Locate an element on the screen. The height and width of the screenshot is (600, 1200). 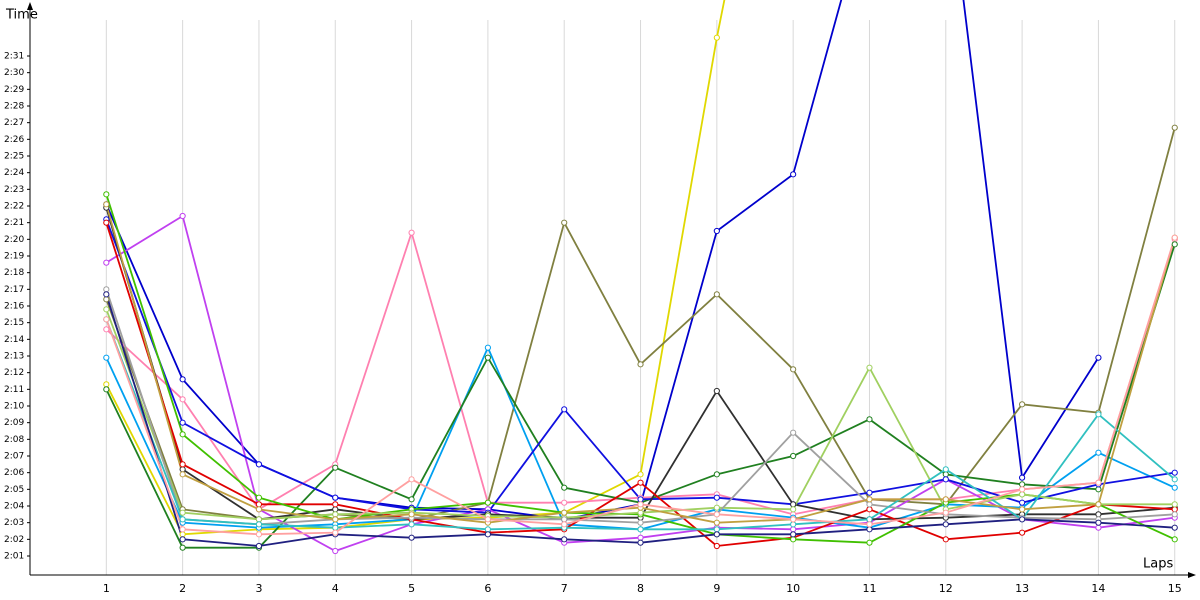
y-tick-label: 2:13 is located at coordinates (14, 357).